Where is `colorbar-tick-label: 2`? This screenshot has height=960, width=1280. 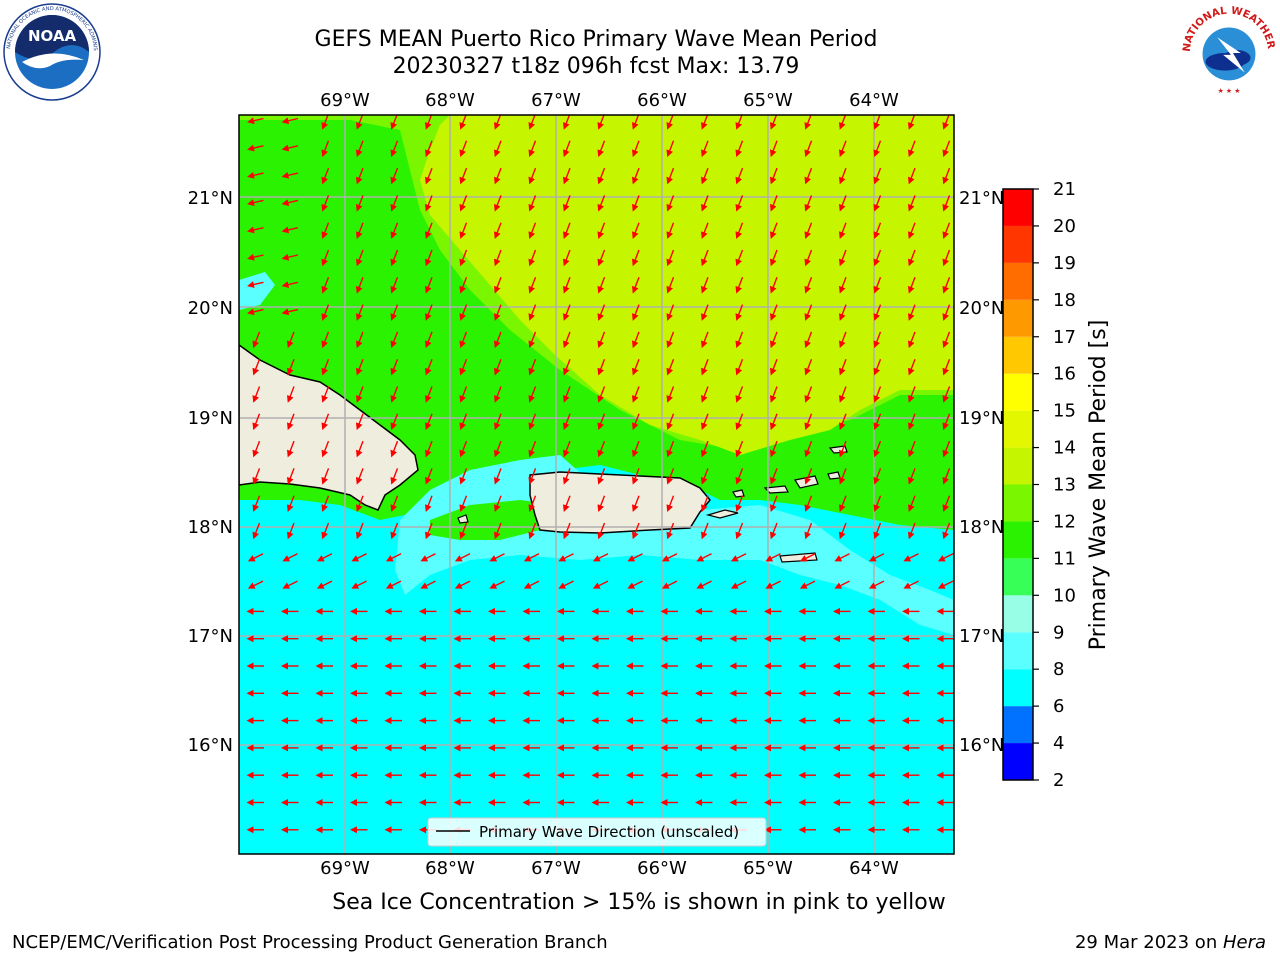
colorbar-tick-label: 2 is located at coordinates (1058, 780).